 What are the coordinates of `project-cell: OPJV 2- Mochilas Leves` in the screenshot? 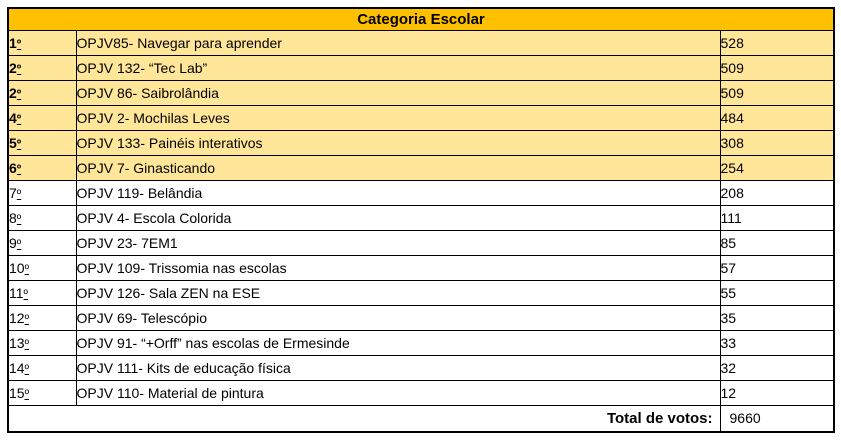 It's located at (398, 118).